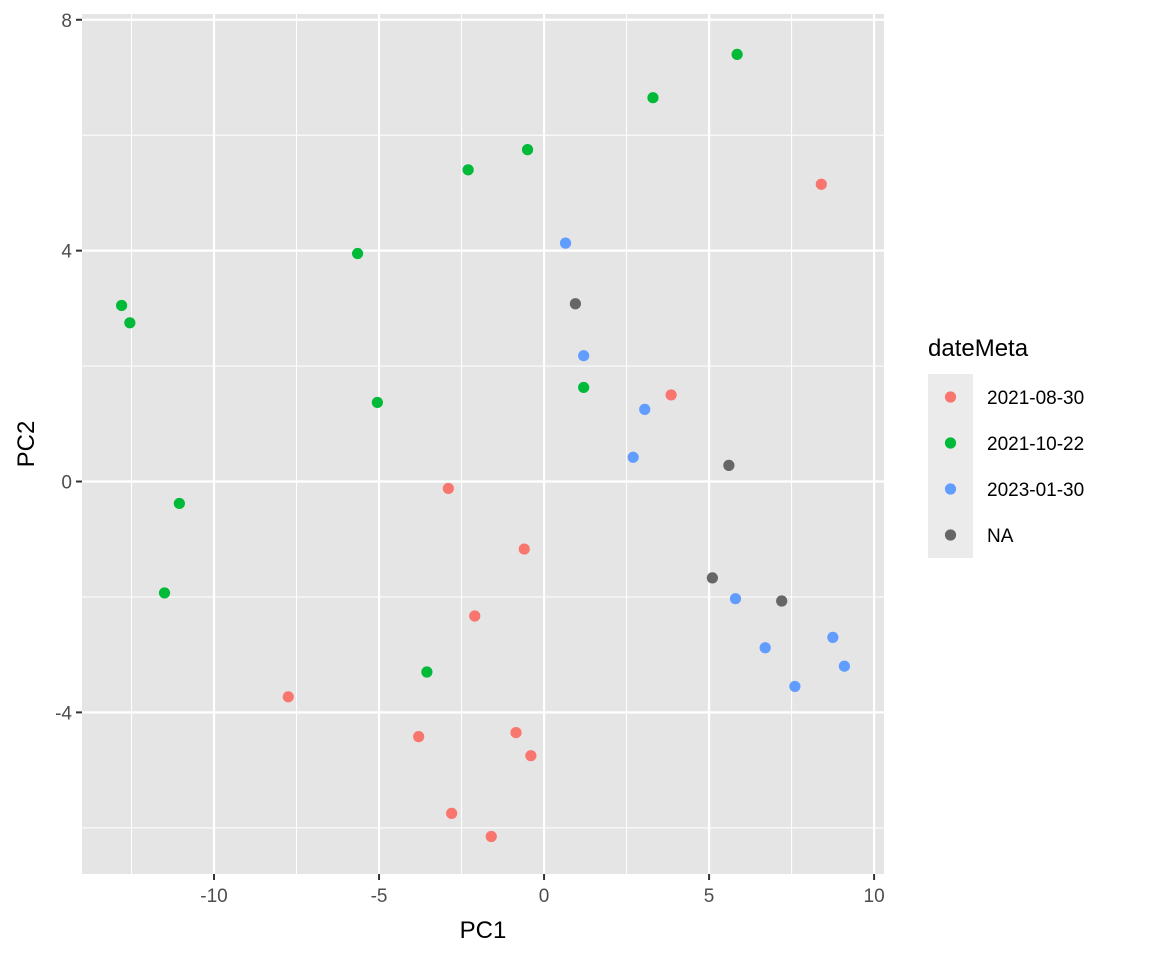 The width and height of the screenshot is (1152, 965). What do you see at coordinates (379, 896) in the screenshot?
I see `x-tick-label: -5` at bounding box center [379, 896].